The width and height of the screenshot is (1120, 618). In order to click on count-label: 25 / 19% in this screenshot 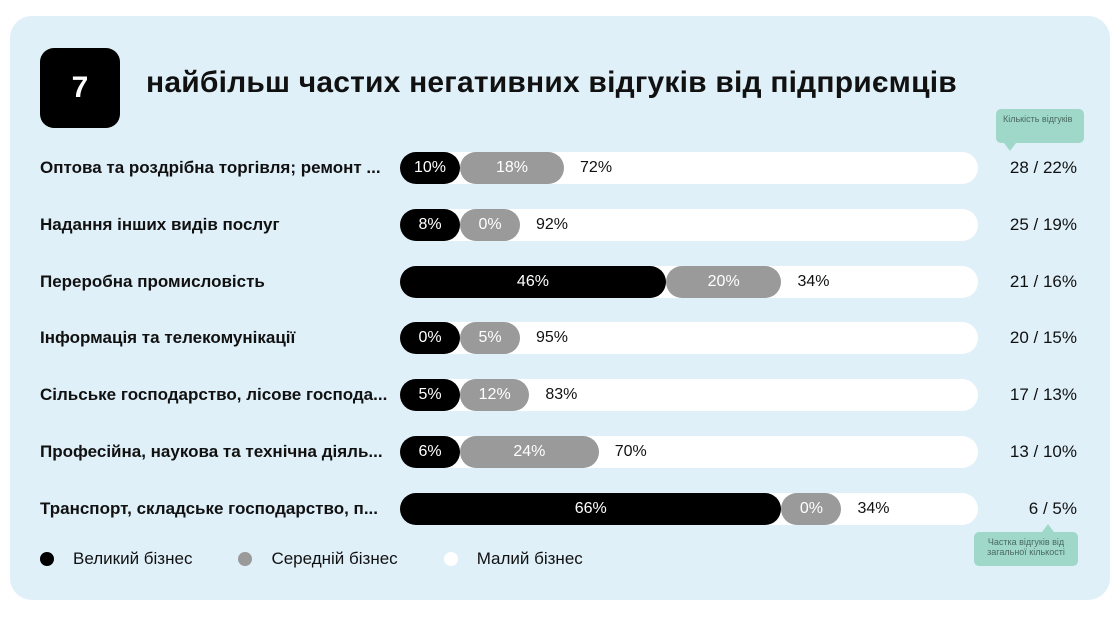, I will do `click(1043, 224)`.